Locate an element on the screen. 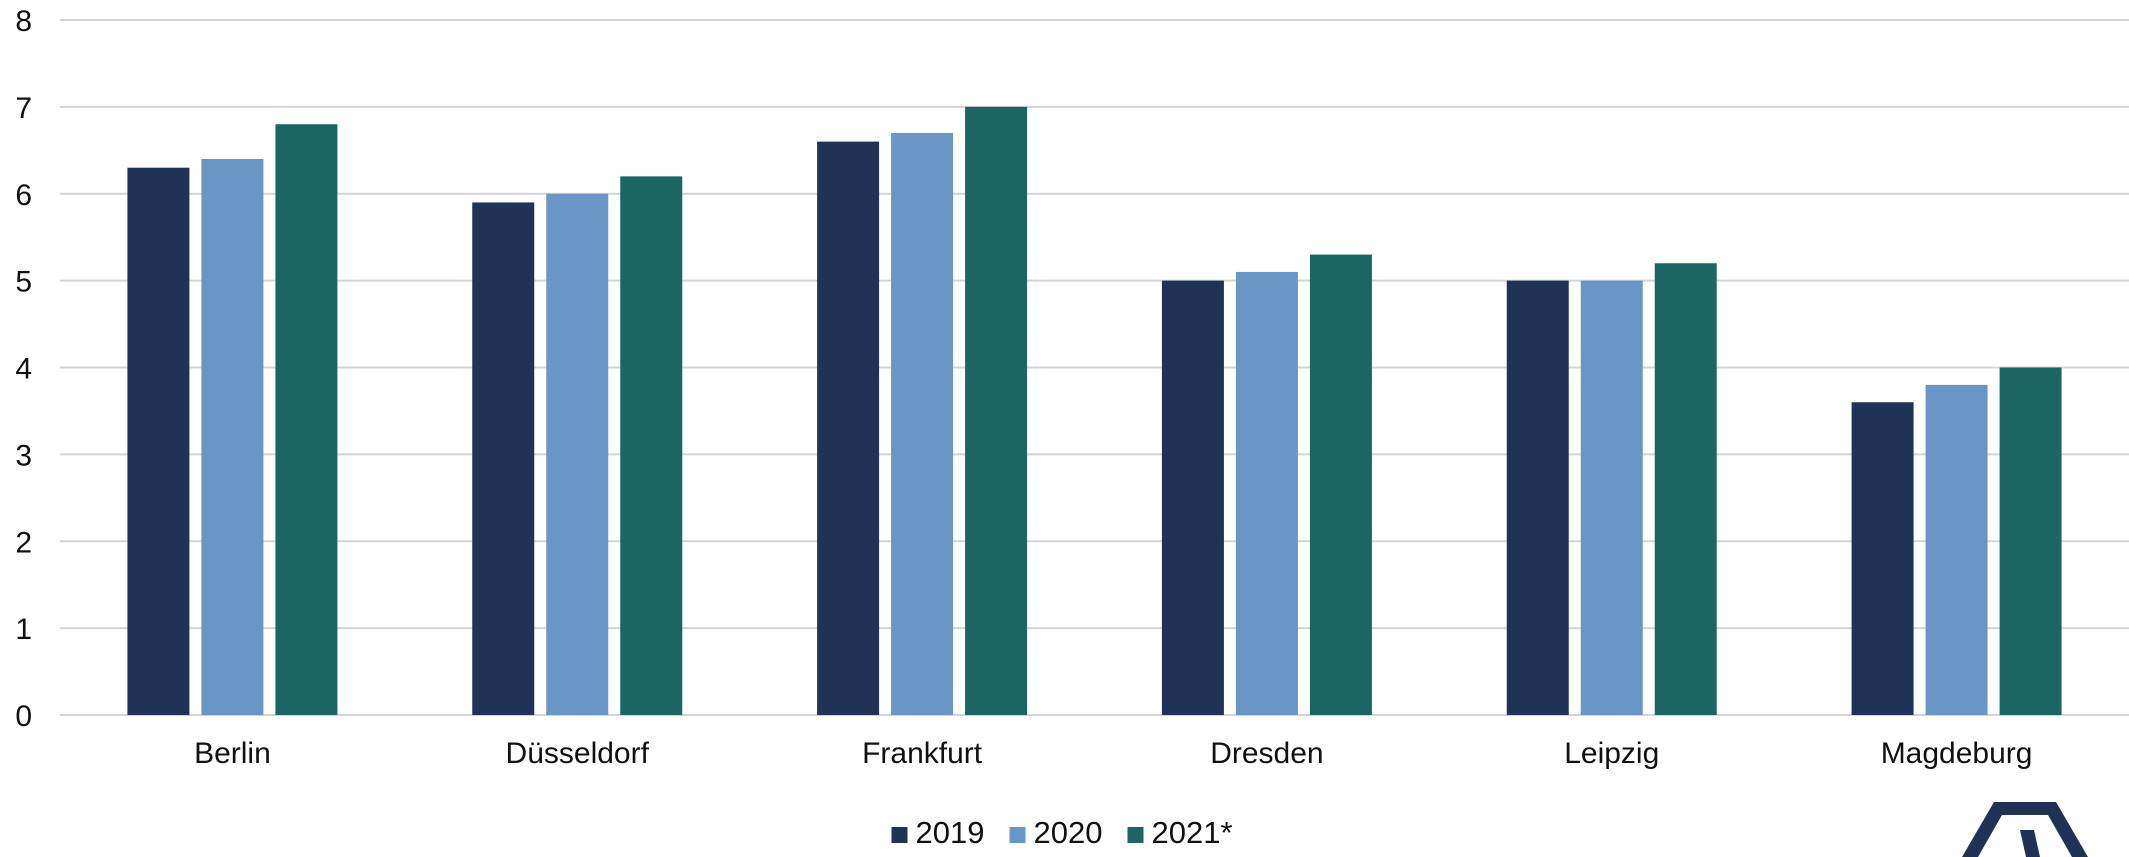 The image size is (2129, 857). bar-2020-düsseldorf is located at coordinates (577, 454).